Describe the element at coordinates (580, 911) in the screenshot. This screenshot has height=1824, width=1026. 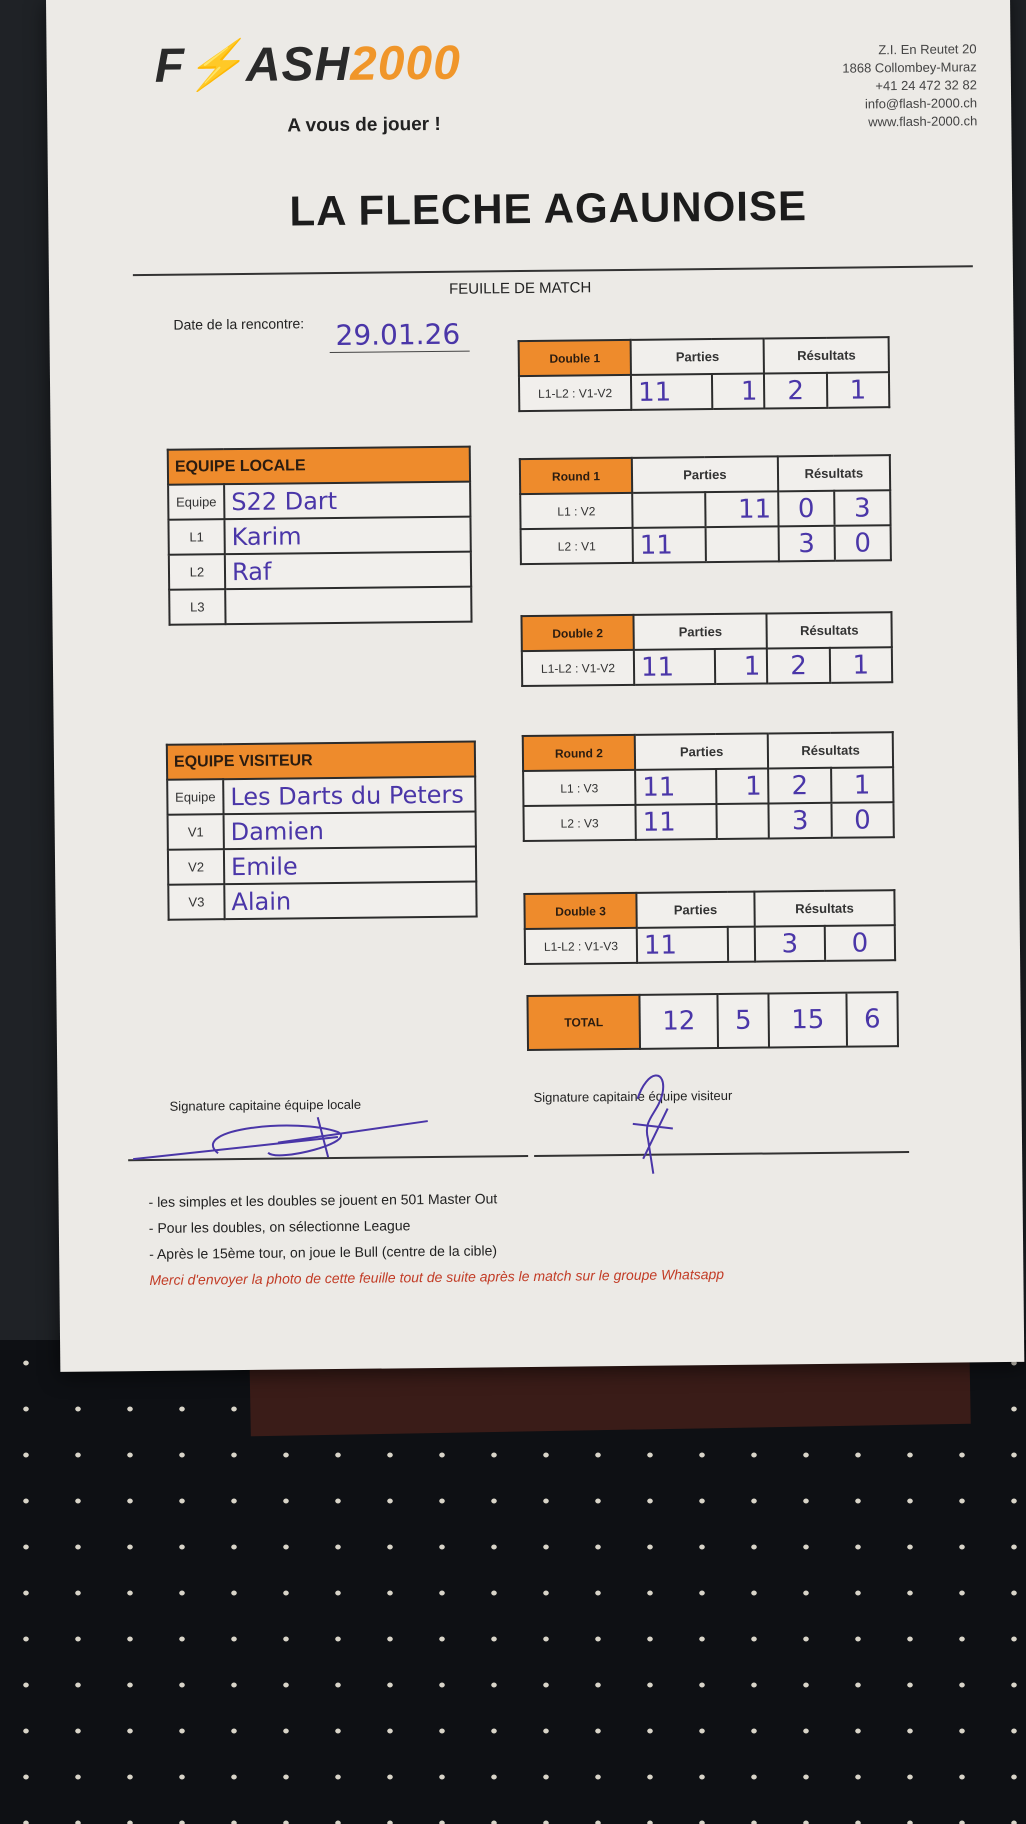
I see `match-title: Double 3` at that location.